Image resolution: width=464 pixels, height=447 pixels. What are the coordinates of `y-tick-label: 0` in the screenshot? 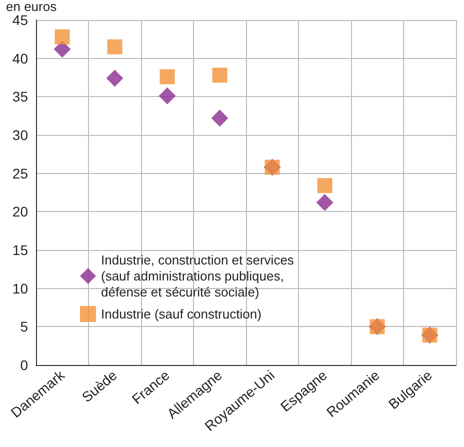 It's located at (24, 365).